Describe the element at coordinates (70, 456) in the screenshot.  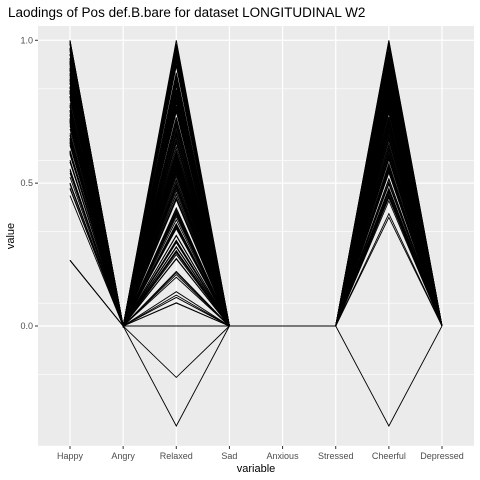
I see `x-tick-label: Happy` at that location.